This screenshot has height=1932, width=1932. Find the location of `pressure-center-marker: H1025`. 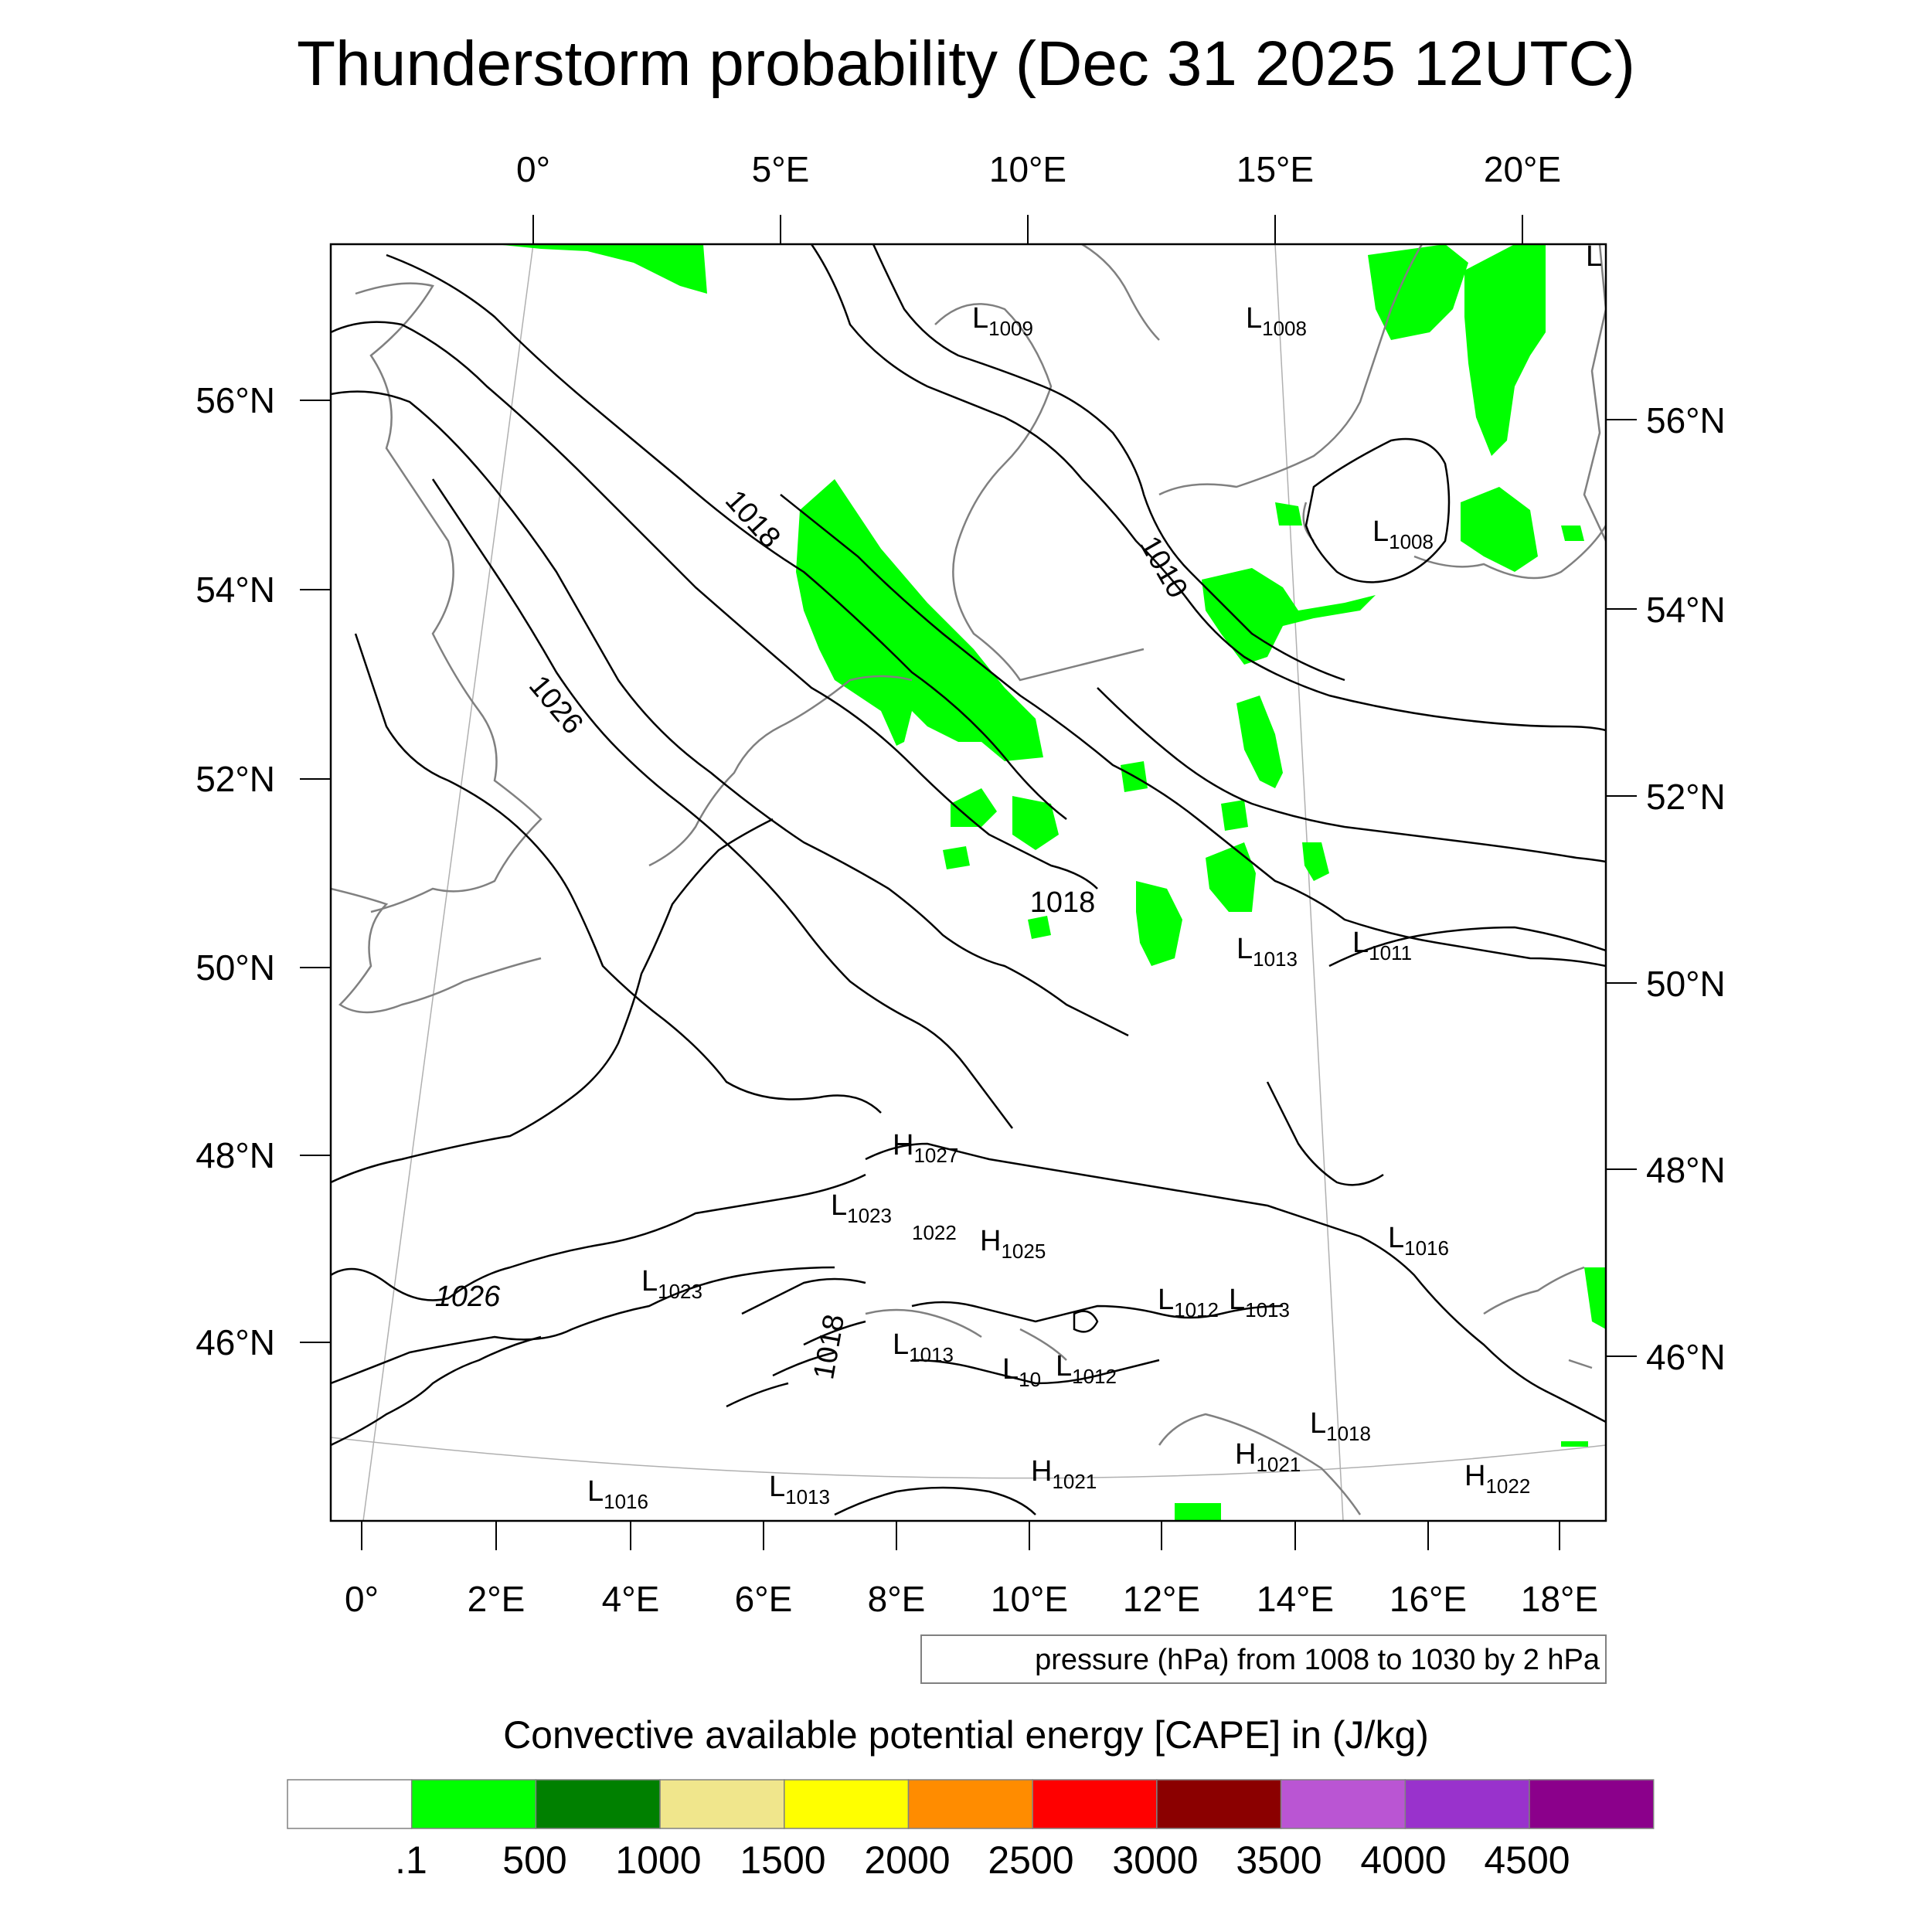

pressure-center-marker: H1025 is located at coordinates (1013, 1244).